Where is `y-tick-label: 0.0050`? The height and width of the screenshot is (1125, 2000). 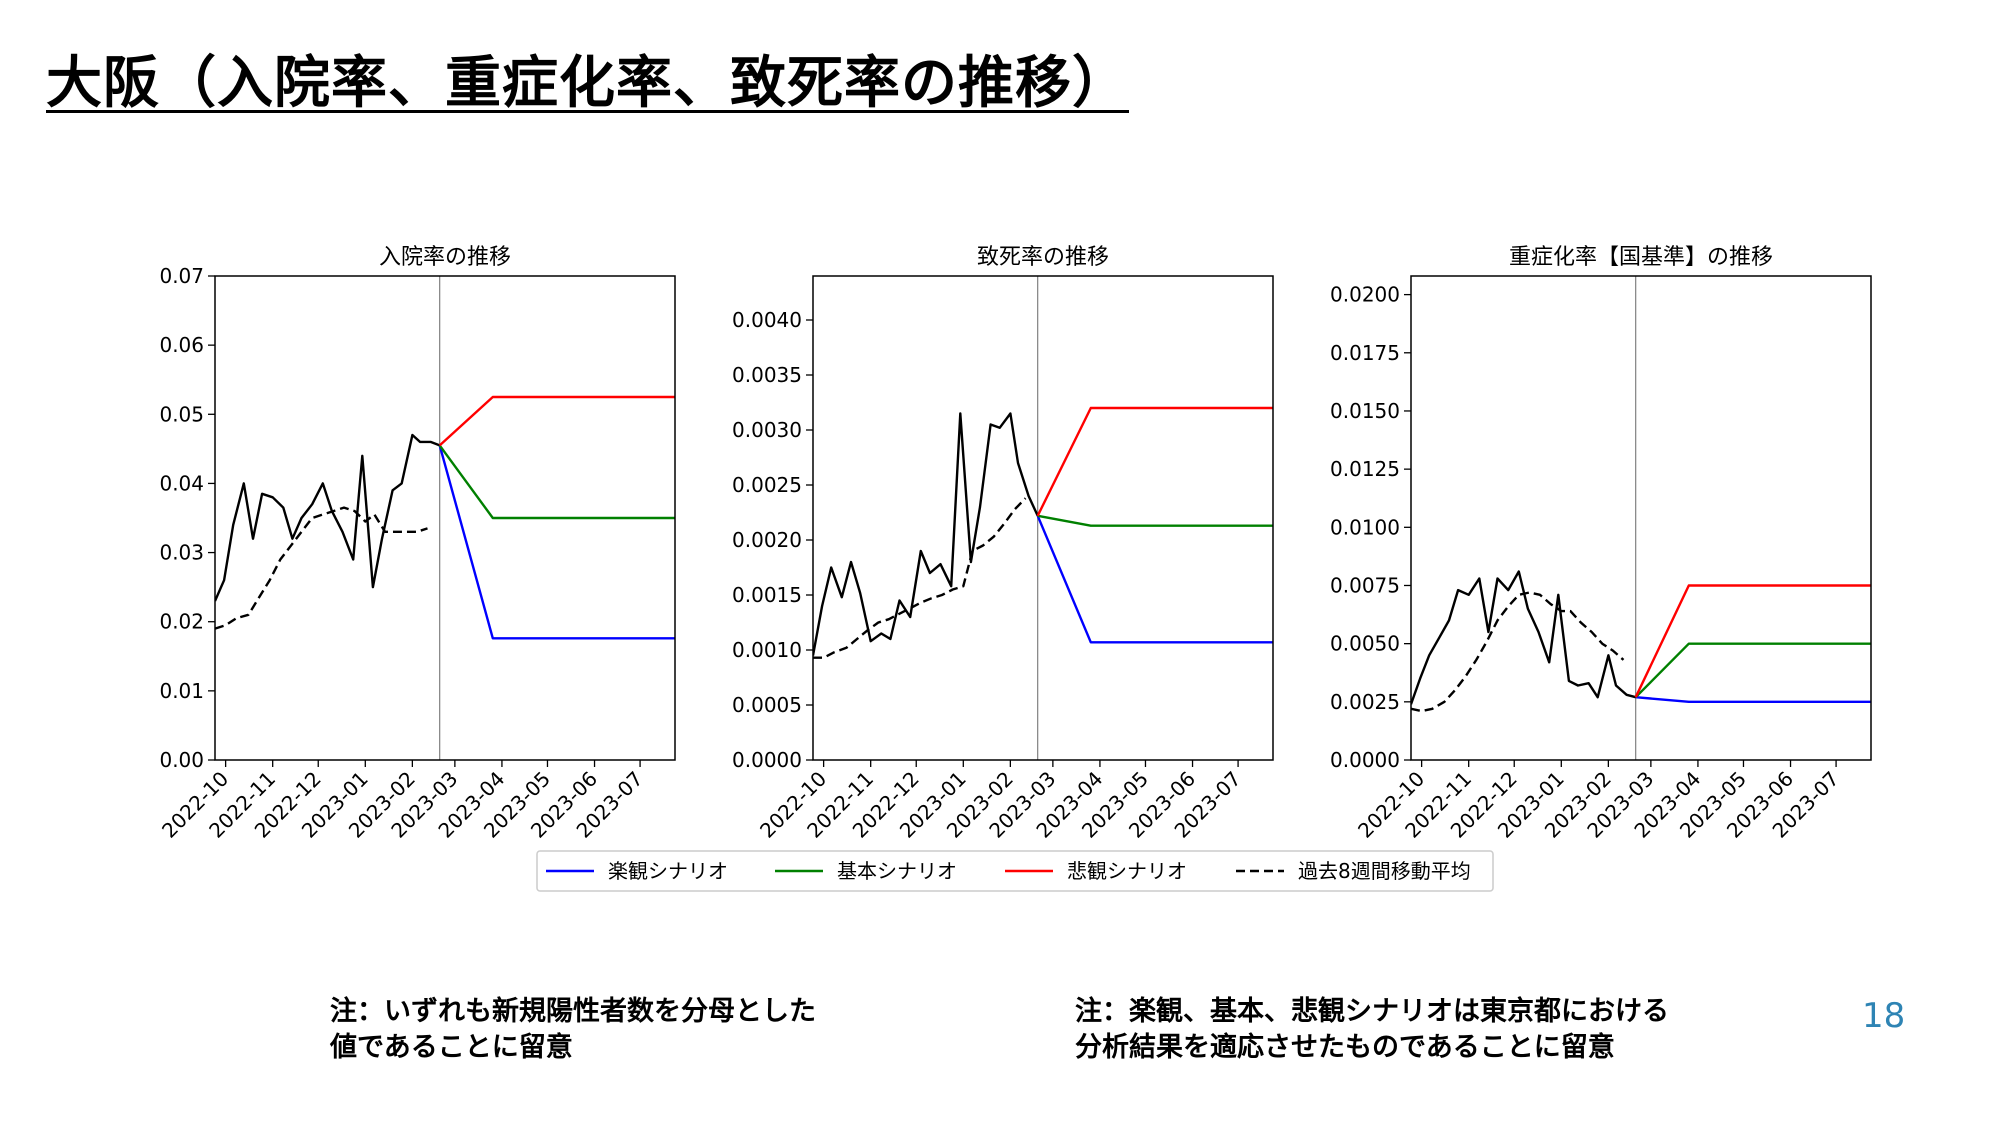 y-tick-label: 0.0050 is located at coordinates (1365, 644).